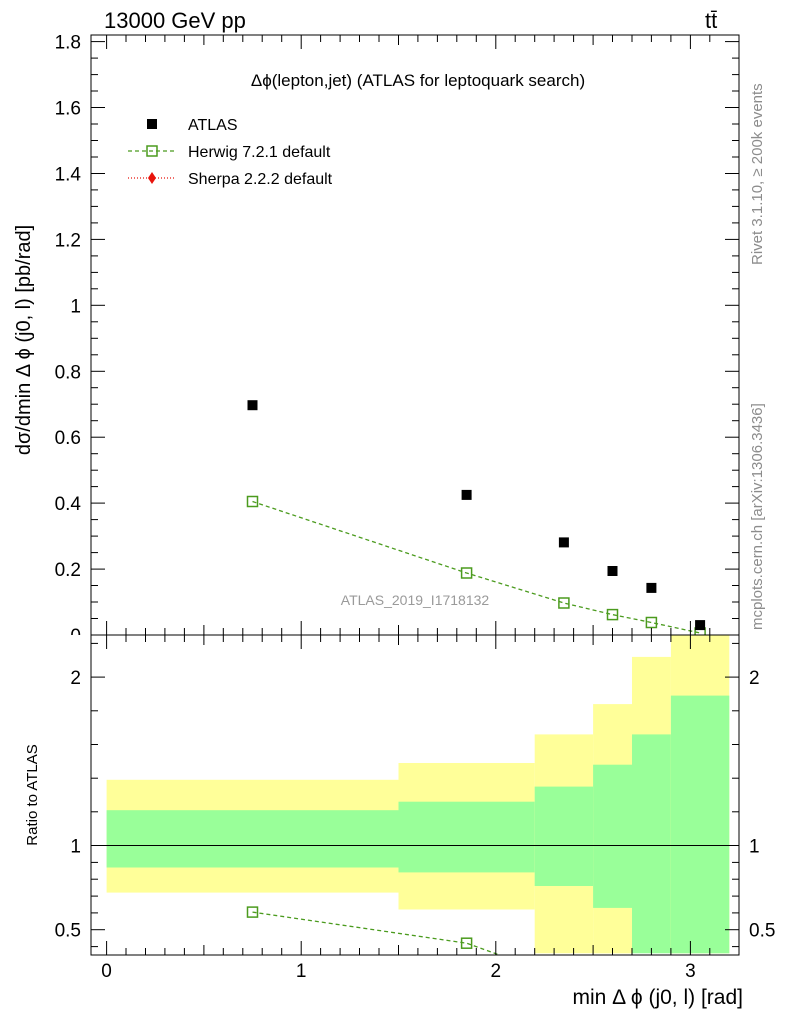 The image size is (786, 1024). Describe the element at coordinates (75, 847) in the screenshot. I see `ratio-y-tick-label: 1` at that location.